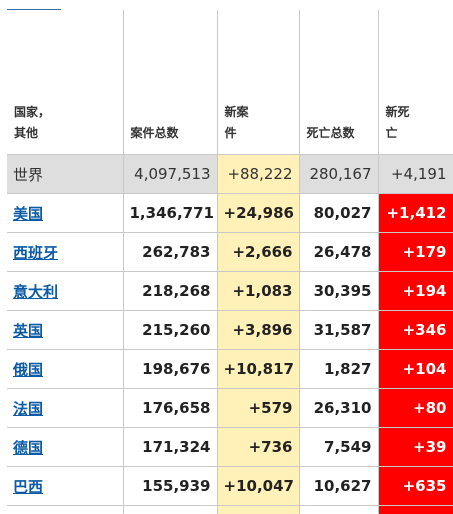  I want to click on new-cases-cell: +2,666, so click(258, 252).